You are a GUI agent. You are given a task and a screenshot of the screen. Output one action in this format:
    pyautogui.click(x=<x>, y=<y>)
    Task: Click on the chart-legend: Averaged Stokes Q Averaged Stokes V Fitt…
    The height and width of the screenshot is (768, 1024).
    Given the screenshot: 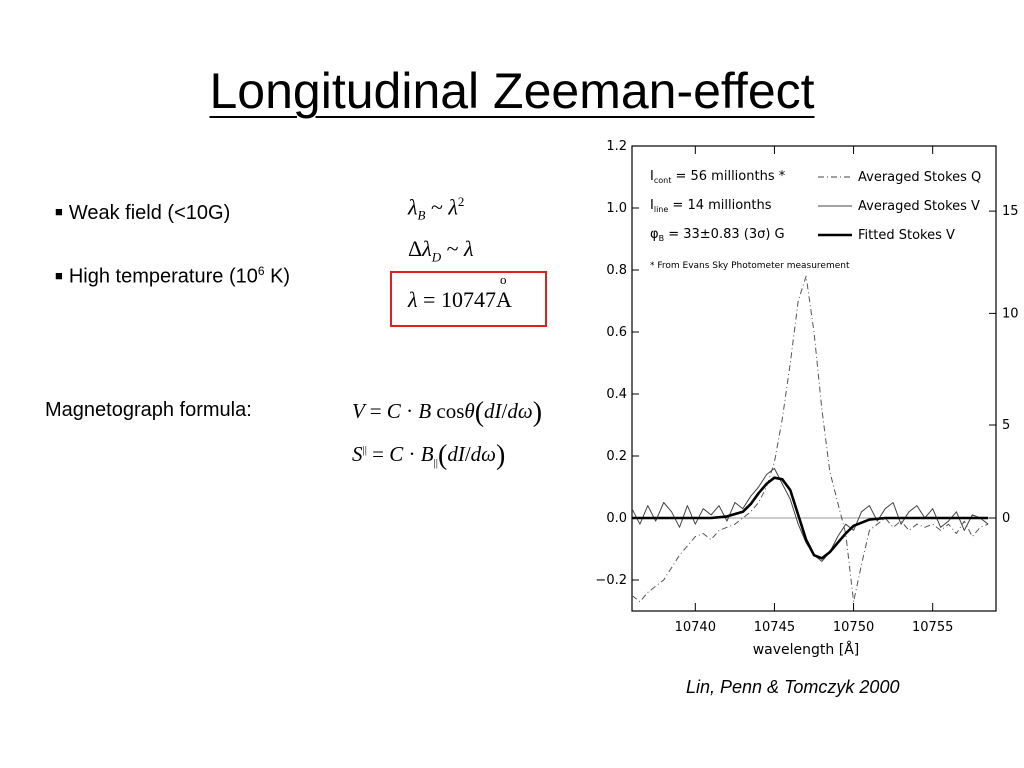 What is the action you would take?
    pyautogui.click(x=899, y=206)
    